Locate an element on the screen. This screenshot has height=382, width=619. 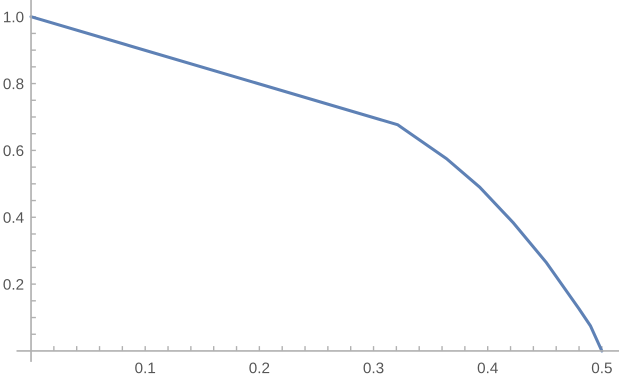
y-tick-label: 0.2 is located at coordinates (13, 284).